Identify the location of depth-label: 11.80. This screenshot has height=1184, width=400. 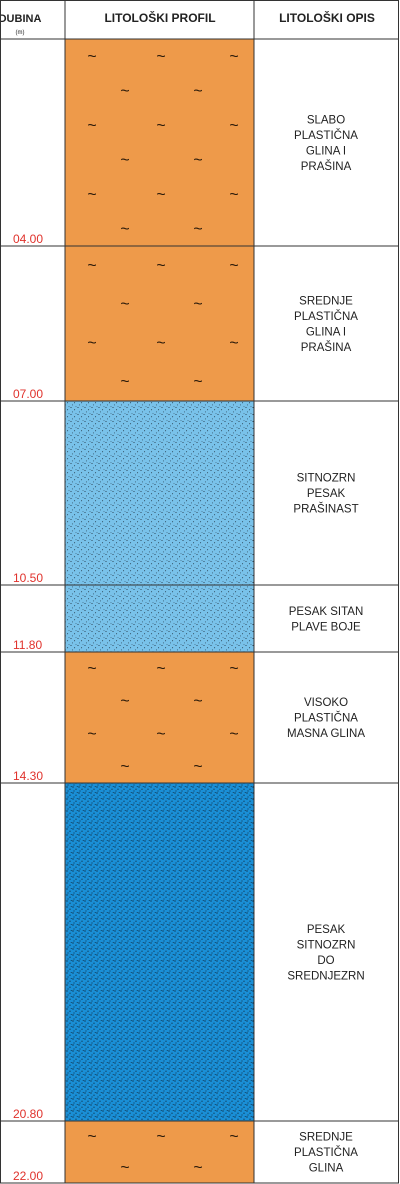
(27, 645).